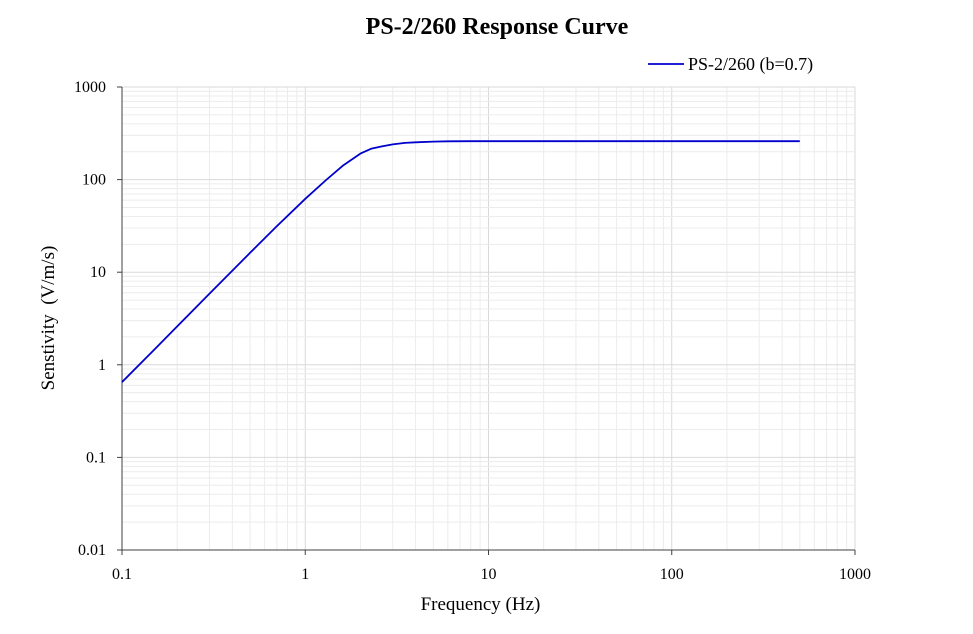 This screenshot has width=973, height=634. What do you see at coordinates (481, 604) in the screenshot?
I see `x-axis-label: Frequency (Hz)` at bounding box center [481, 604].